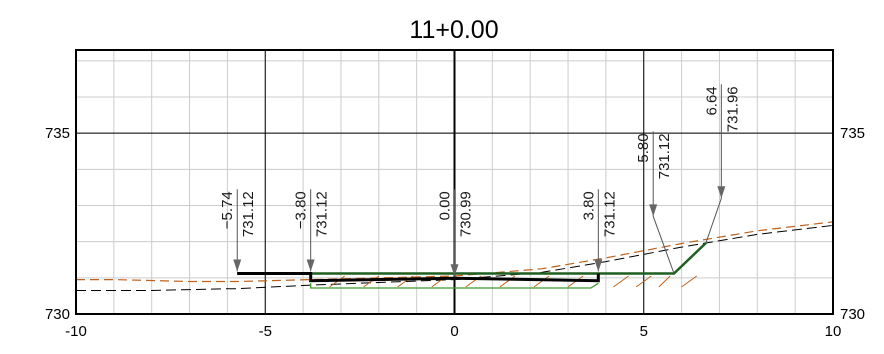 The image size is (884, 354). What do you see at coordinates (588, 205) in the screenshot?
I see `annotation-offset-label: 3.80` at bounding box center [588, 205].